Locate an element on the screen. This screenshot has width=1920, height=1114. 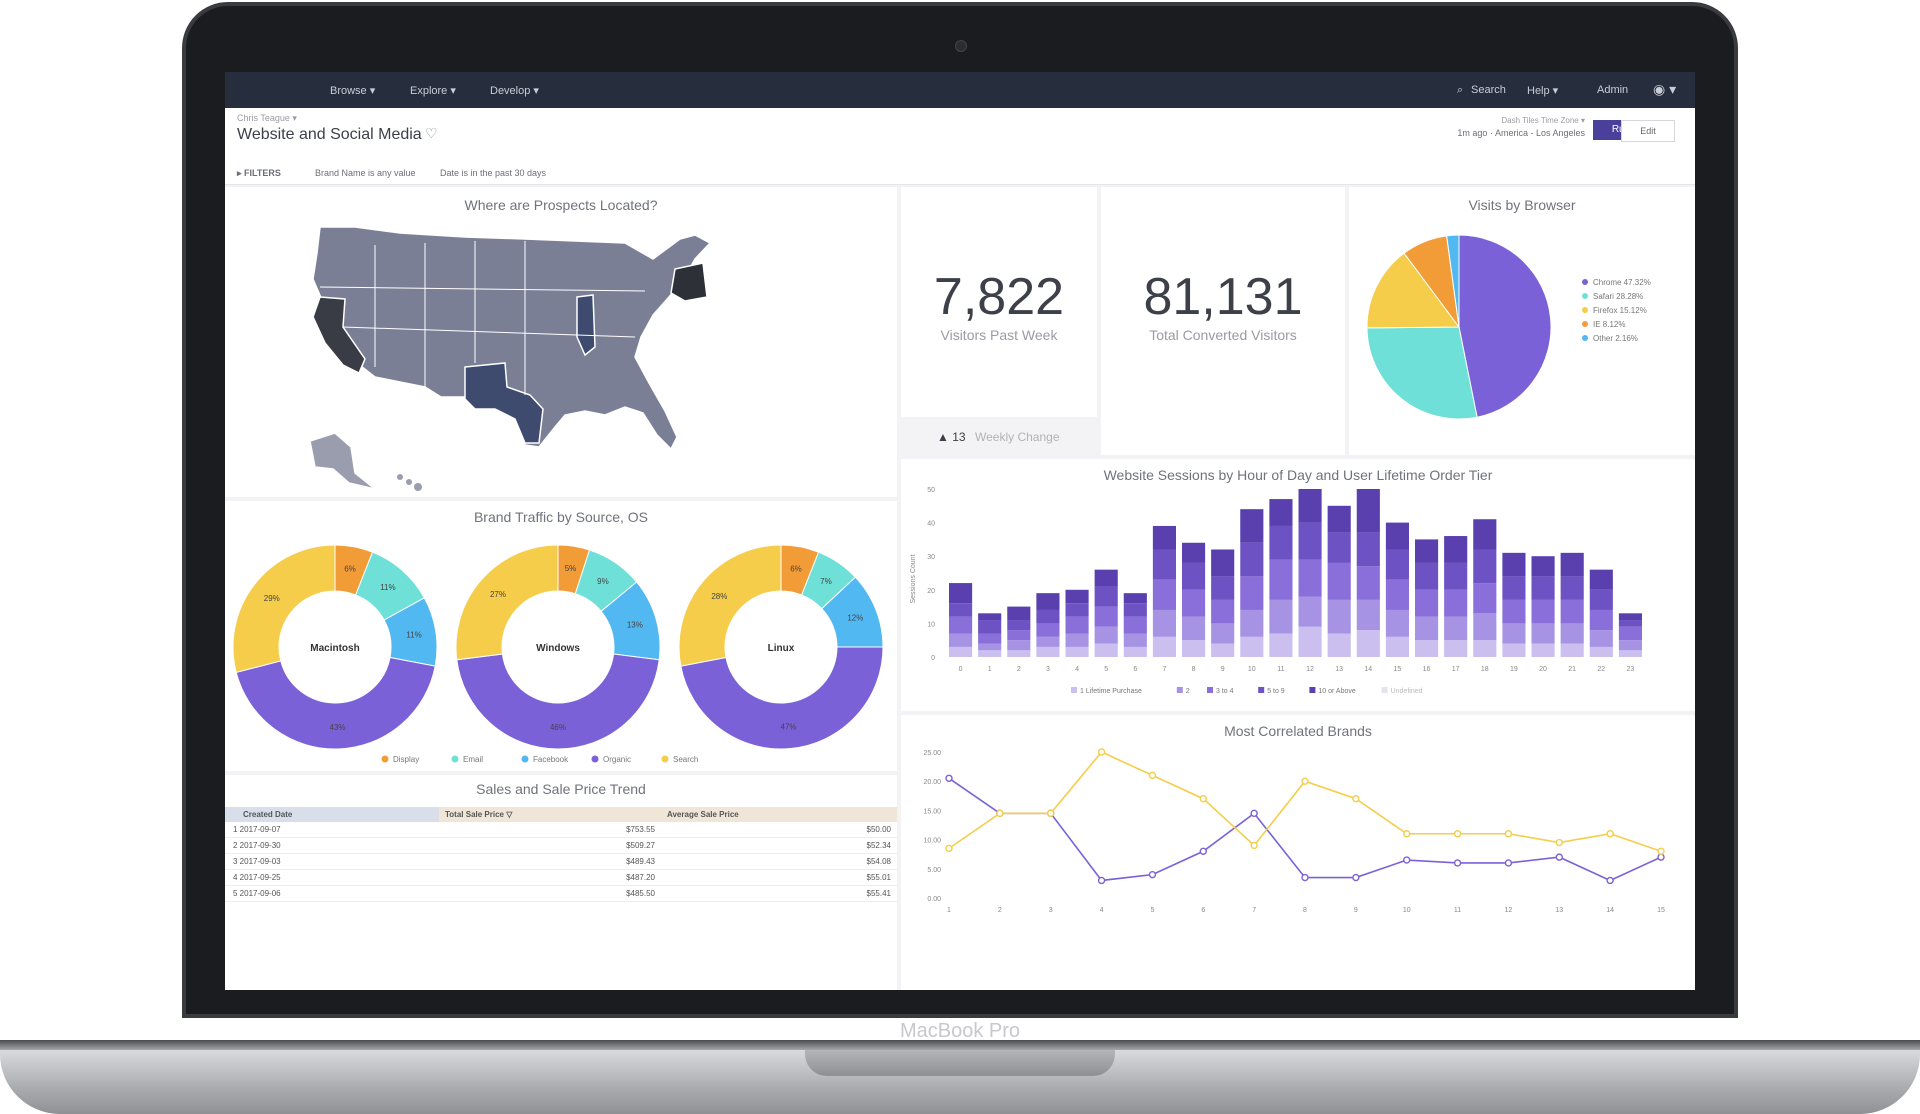
sessions-ytick: 0 is located at coordinates (933, 658).